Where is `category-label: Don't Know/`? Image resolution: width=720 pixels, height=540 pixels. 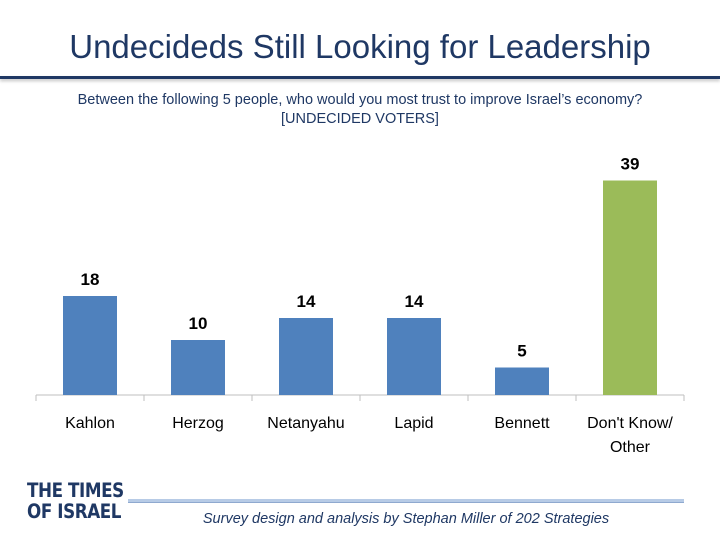
category-label: Don't Know/ is located at coordinates (630, 423).